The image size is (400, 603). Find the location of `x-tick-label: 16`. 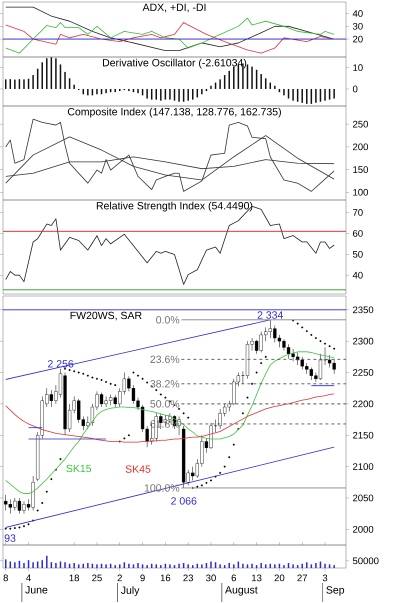

x-tick-label: 16 is located at coordinates (165, 578).